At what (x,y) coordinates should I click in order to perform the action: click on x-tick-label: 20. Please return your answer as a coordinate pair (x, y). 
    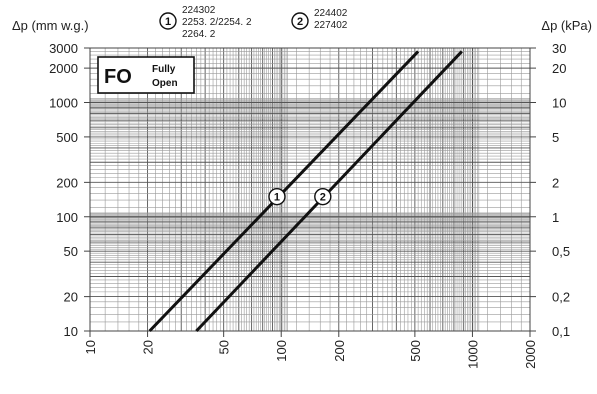
    Looking at the image, I should click on (148, 347).